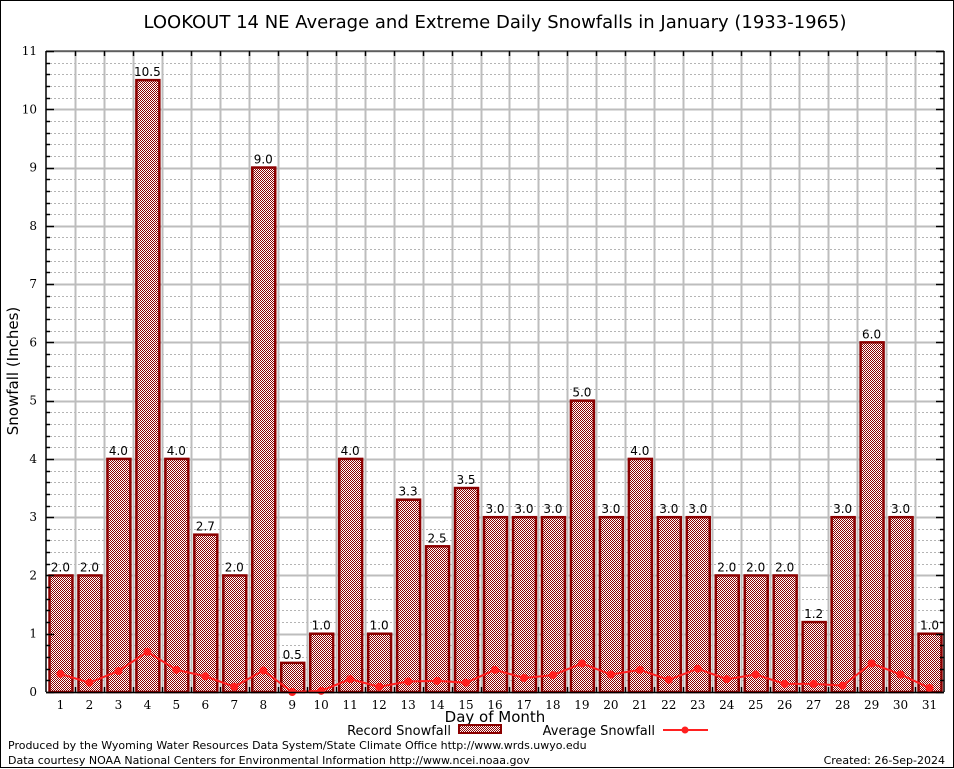 Image resolution: width=954 pixels, height=769 pixels. Describe the element at coordinates (206, 705) in the screenshot. I see `x-tick-label: 6` at that location.